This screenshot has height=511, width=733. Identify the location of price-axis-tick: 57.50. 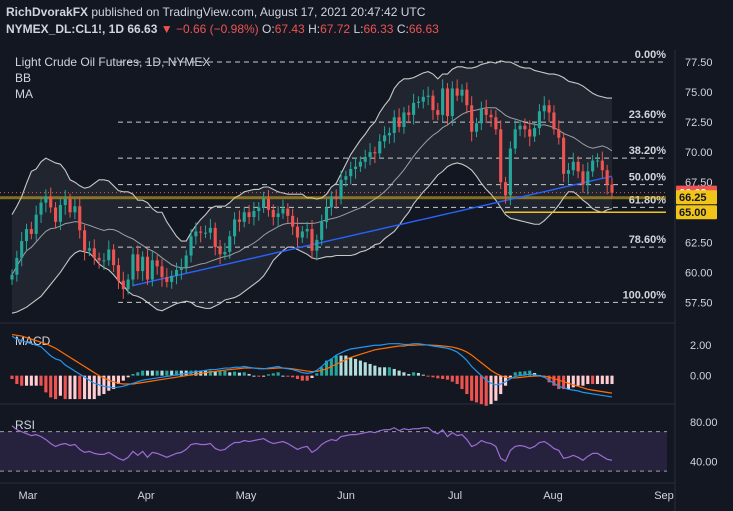
(699, 303).